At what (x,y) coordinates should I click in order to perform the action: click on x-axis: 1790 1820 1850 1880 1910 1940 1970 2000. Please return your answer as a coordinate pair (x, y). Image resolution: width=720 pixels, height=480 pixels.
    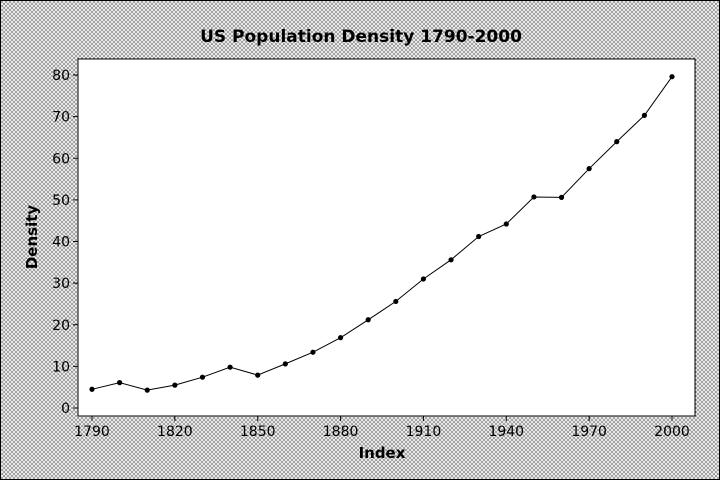
    Looking at the image, I should click on (382, 428).